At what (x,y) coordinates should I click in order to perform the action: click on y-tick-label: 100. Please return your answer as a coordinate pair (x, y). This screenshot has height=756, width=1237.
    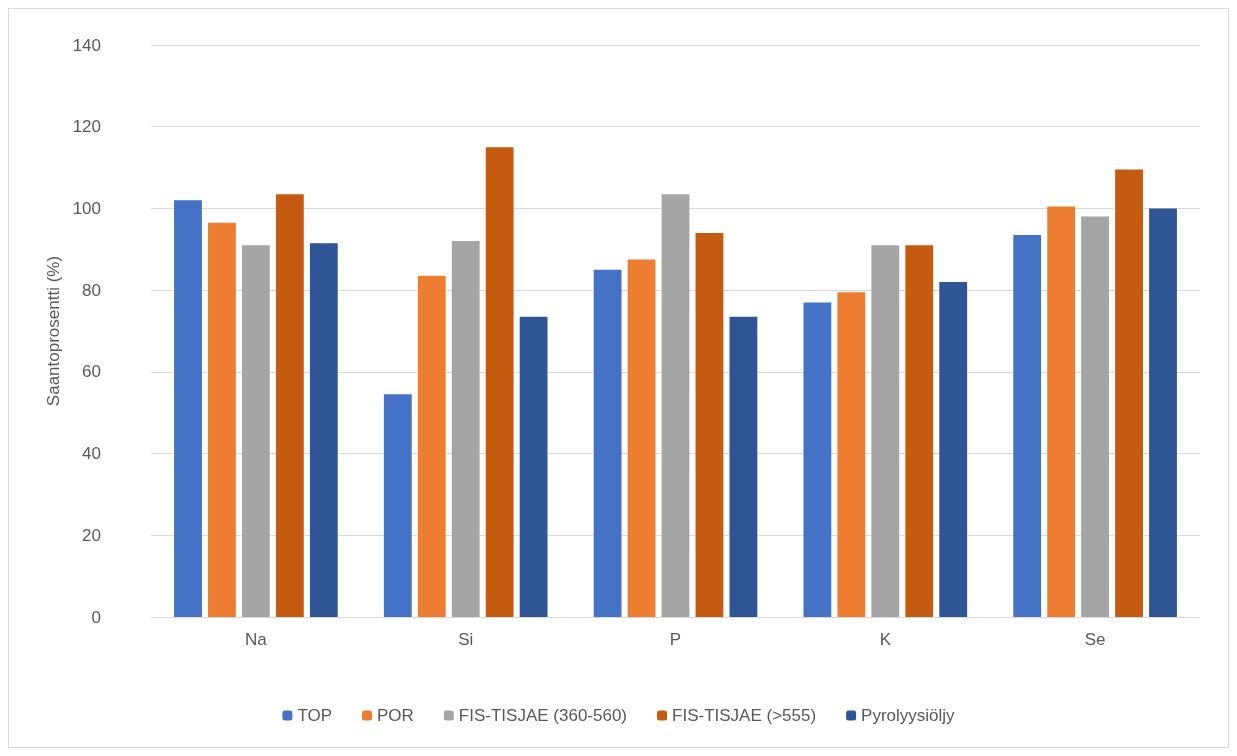
    Looking at the image, I should click on (86, 208).